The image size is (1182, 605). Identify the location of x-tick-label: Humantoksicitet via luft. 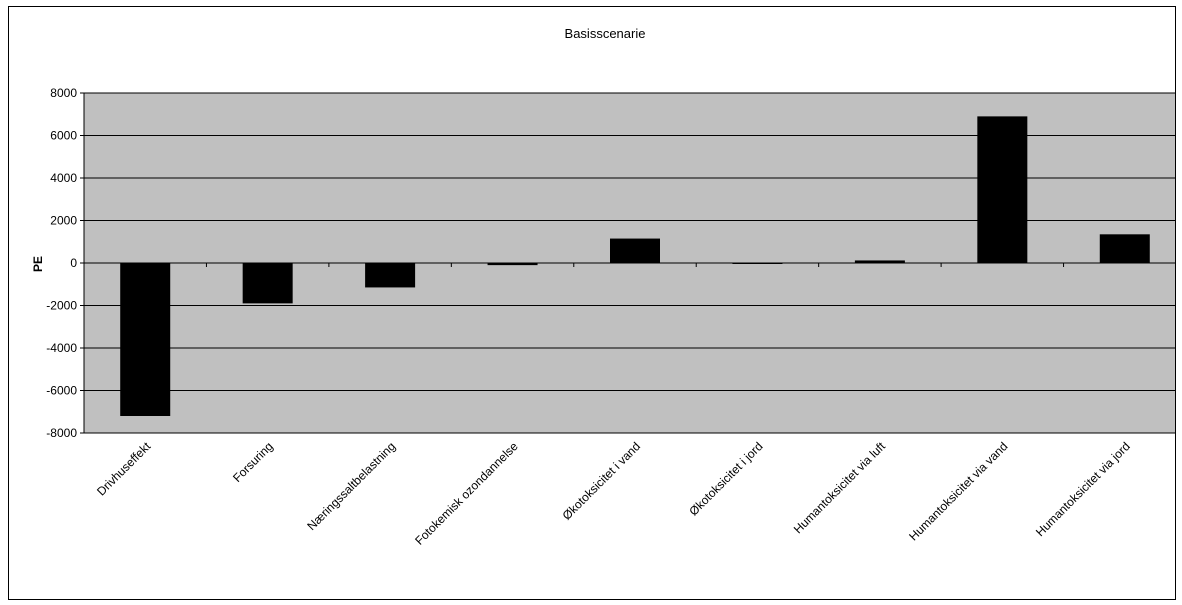
(840, 488).